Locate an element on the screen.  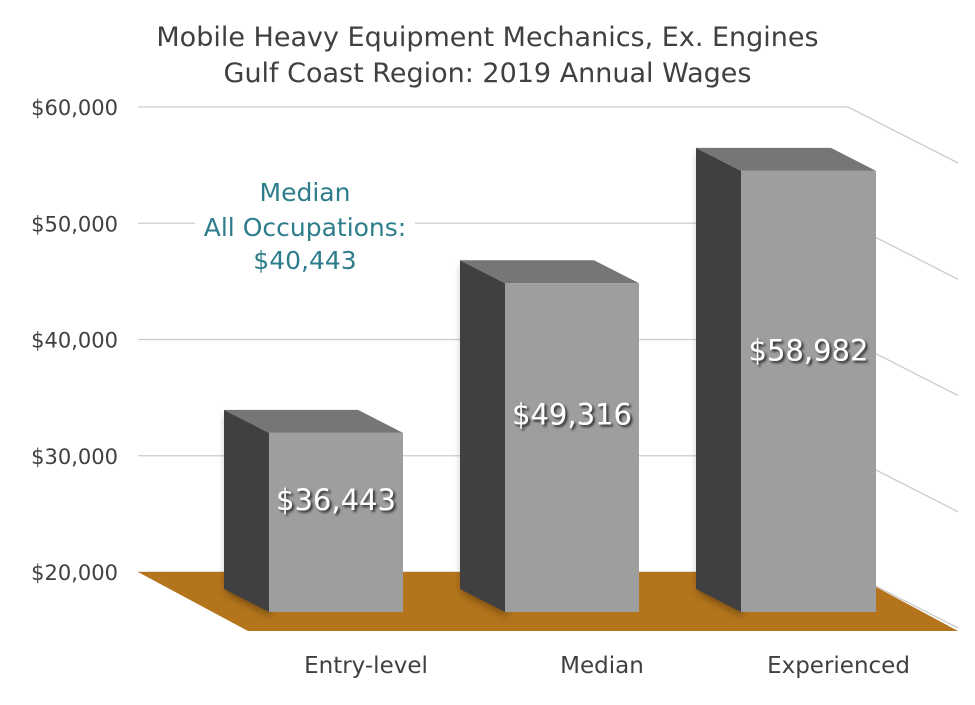
x-tick-label: Median is located at coordinates (602, 666).